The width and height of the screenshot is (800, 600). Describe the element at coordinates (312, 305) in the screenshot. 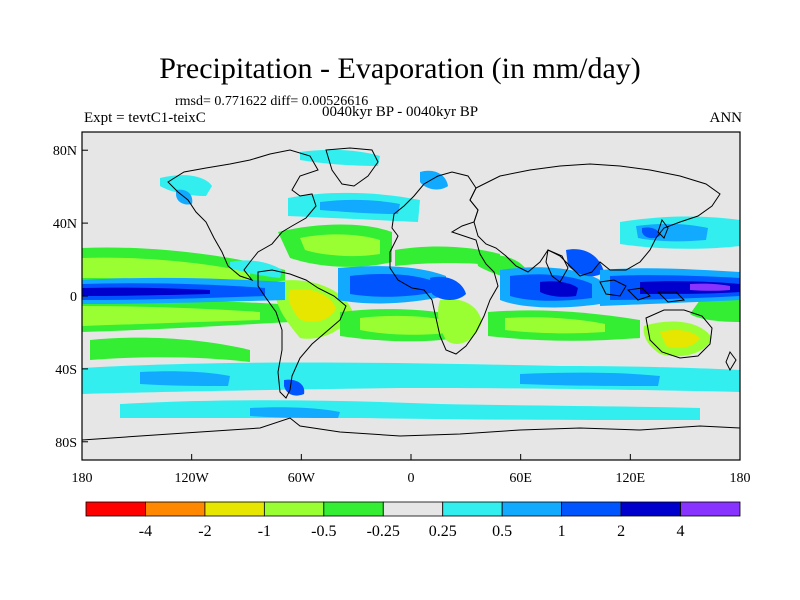

I see `south-america-yellow` at that location.